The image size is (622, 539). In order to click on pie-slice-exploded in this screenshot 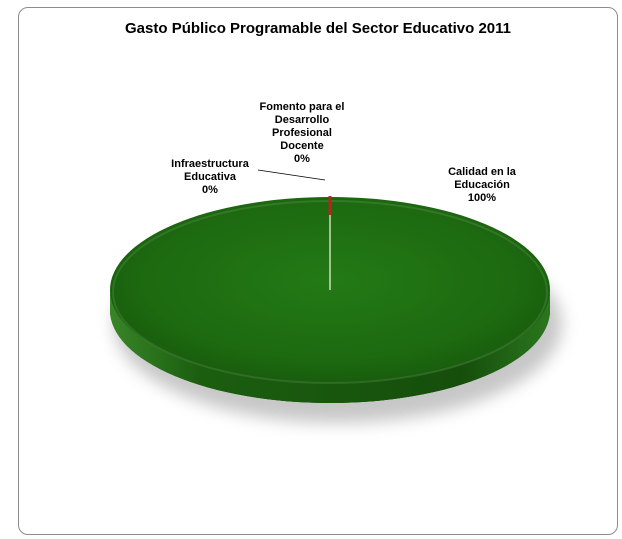, I will do `click(330, 205)`.